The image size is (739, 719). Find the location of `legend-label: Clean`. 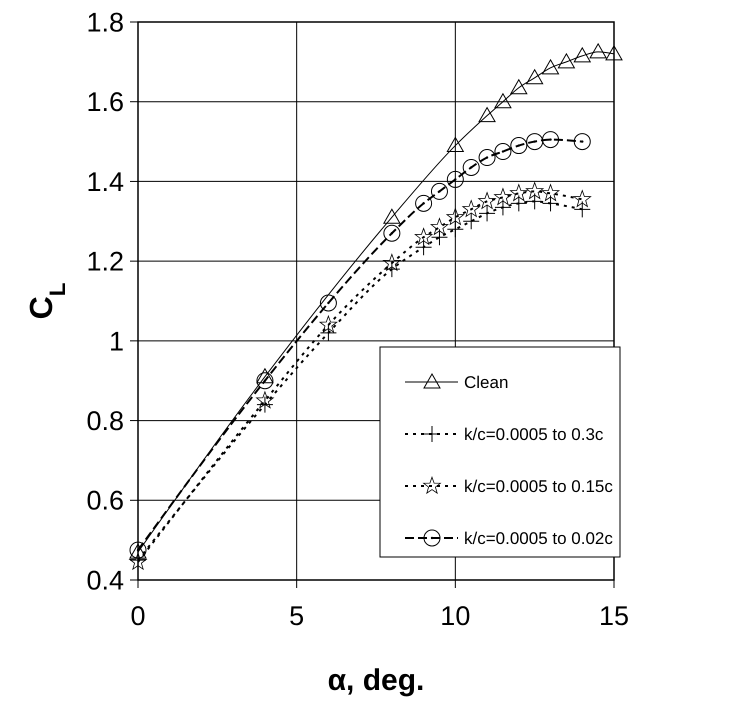

legend-label: Clean is located at coordinates (486, 382).